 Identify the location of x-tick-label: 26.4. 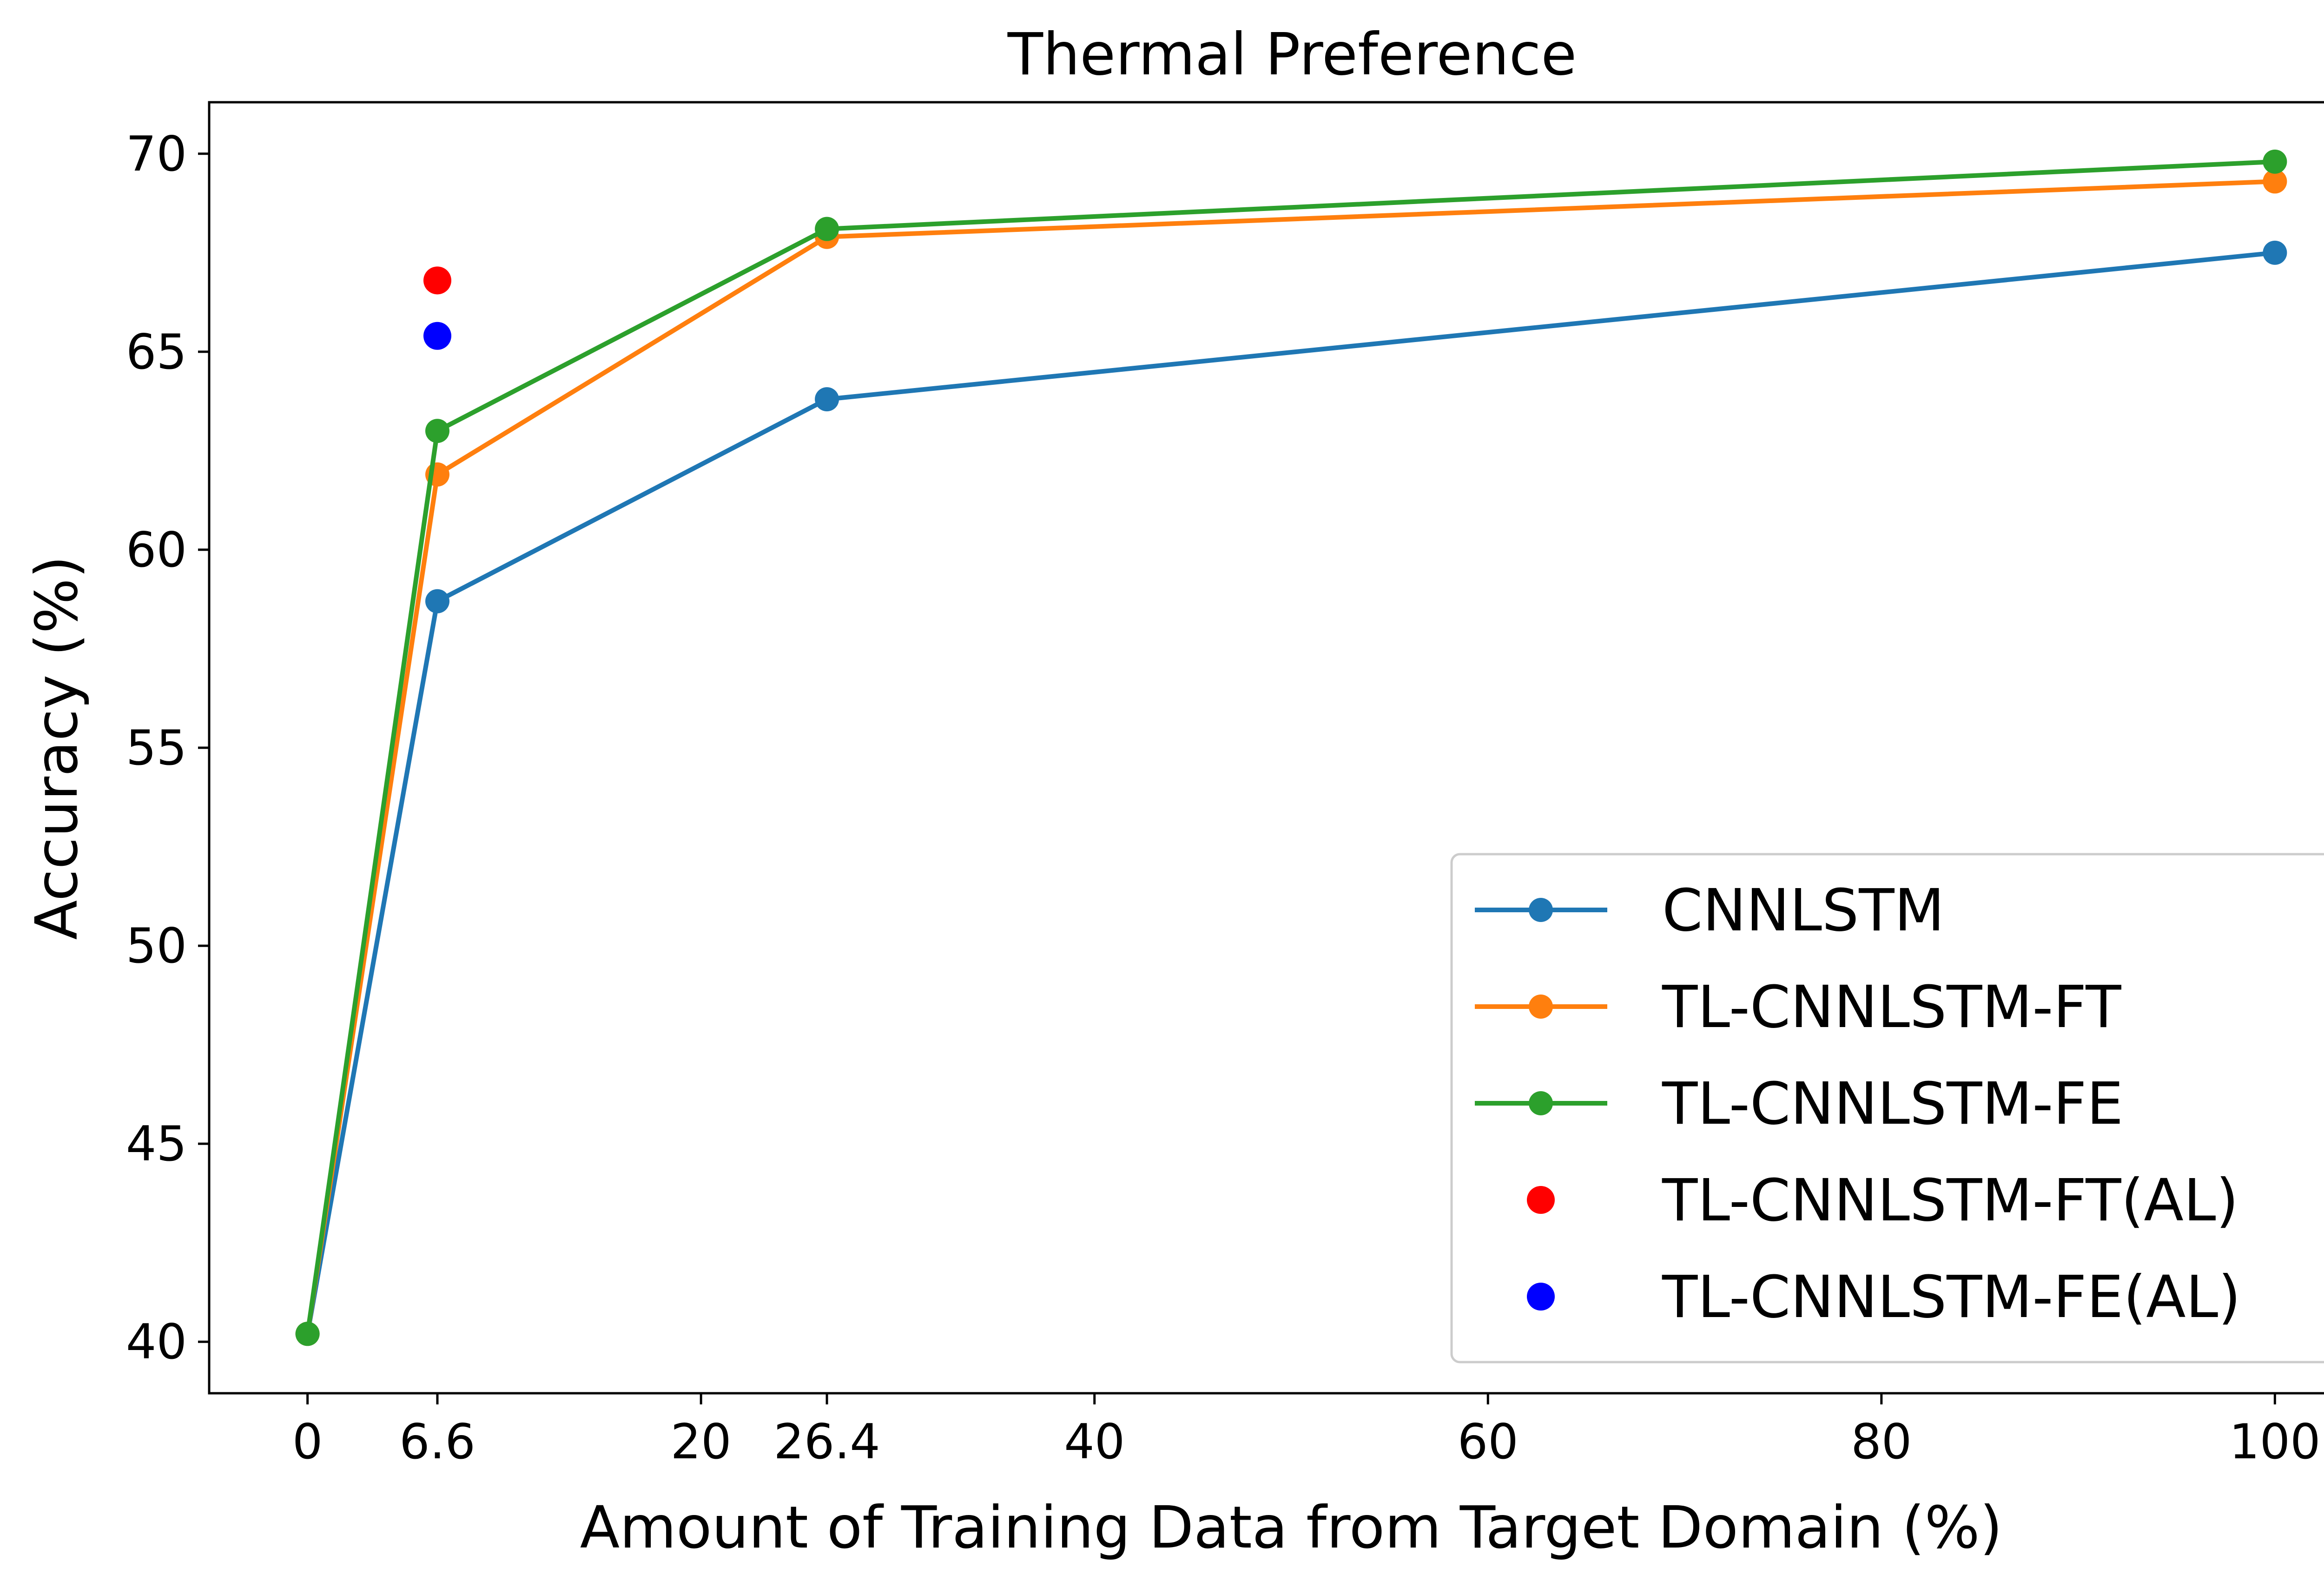
(826, 1442).